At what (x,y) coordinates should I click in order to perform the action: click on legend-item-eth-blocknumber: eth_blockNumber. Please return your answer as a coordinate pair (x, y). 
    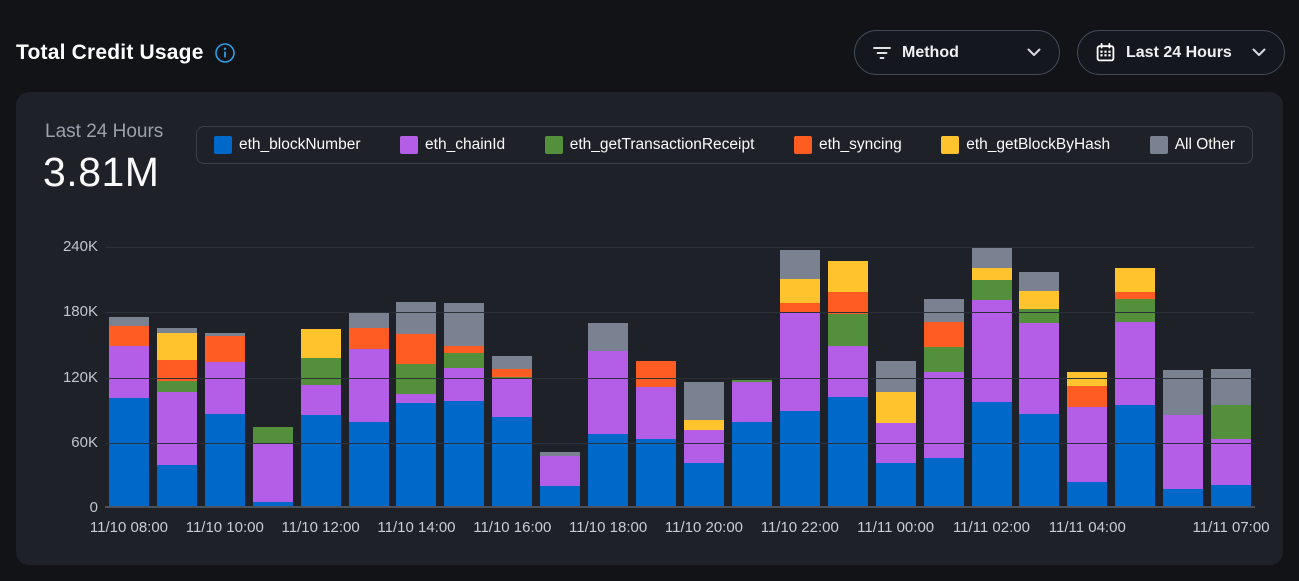
    Looking at the image, I should click on (287, 145).